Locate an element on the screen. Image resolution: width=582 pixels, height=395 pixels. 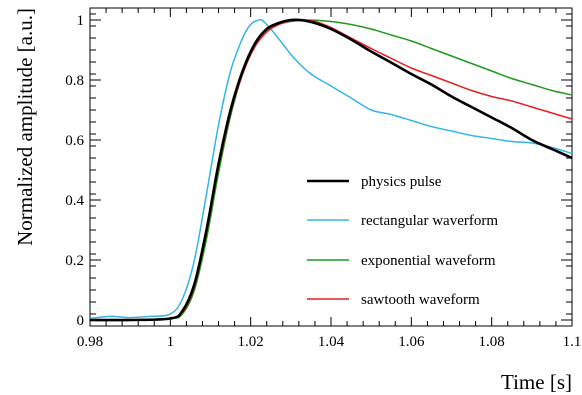
legend-label-exponential-waveform: exponential waveform is located at coordinates (428, 261).